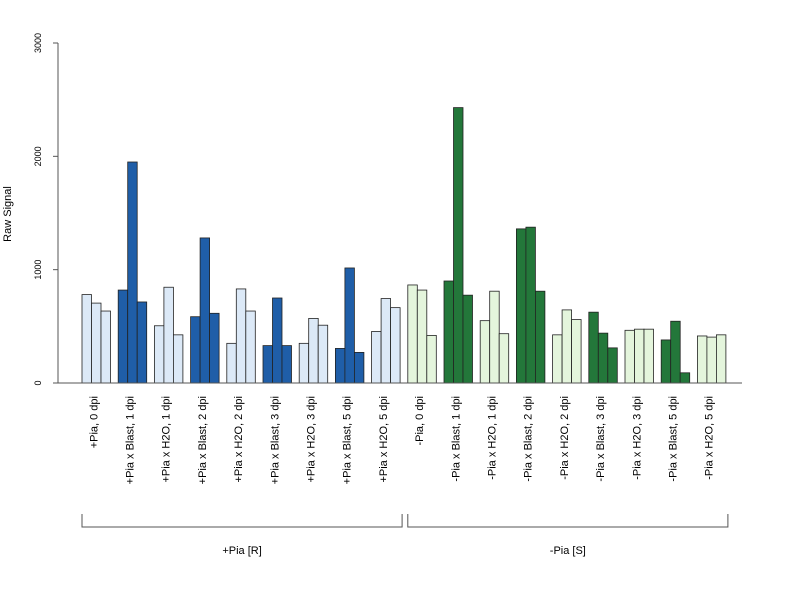 The width and height of the screenshot is (800, 600). I want to click on x-tick-label: +Pia x H2O, 3 dpi, so click(311, 439).